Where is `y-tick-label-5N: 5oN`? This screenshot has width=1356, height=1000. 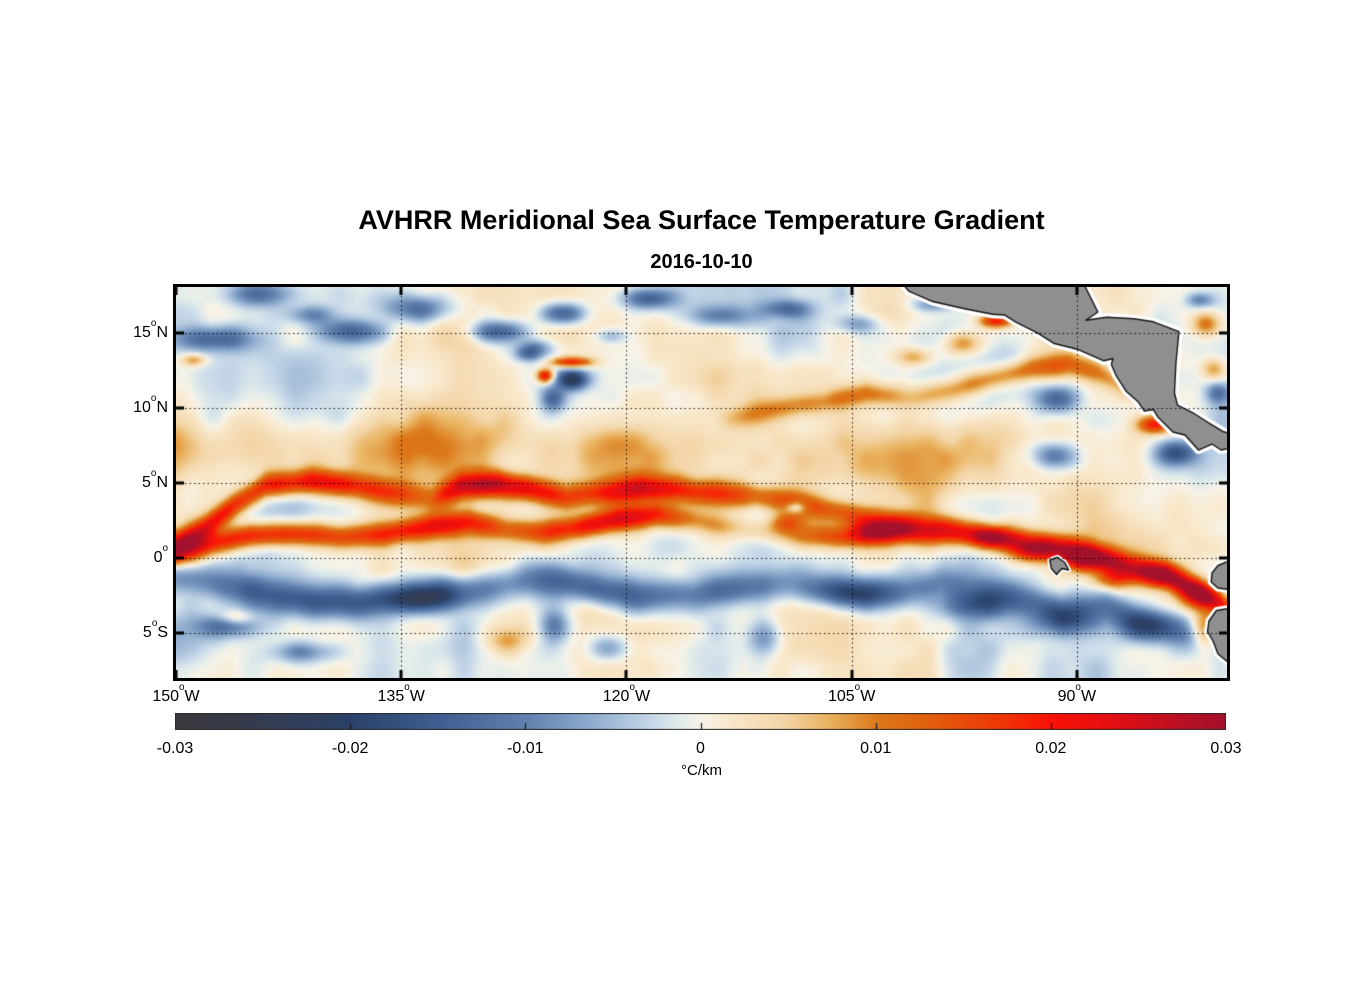 y-tick-label-5N: 5oN is located at coordinates (155, 480).